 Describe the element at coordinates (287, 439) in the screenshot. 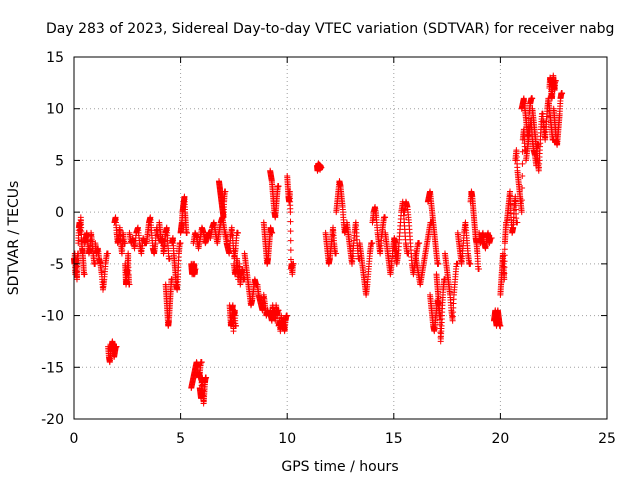

I see `x-tick-label: 10` at that location.